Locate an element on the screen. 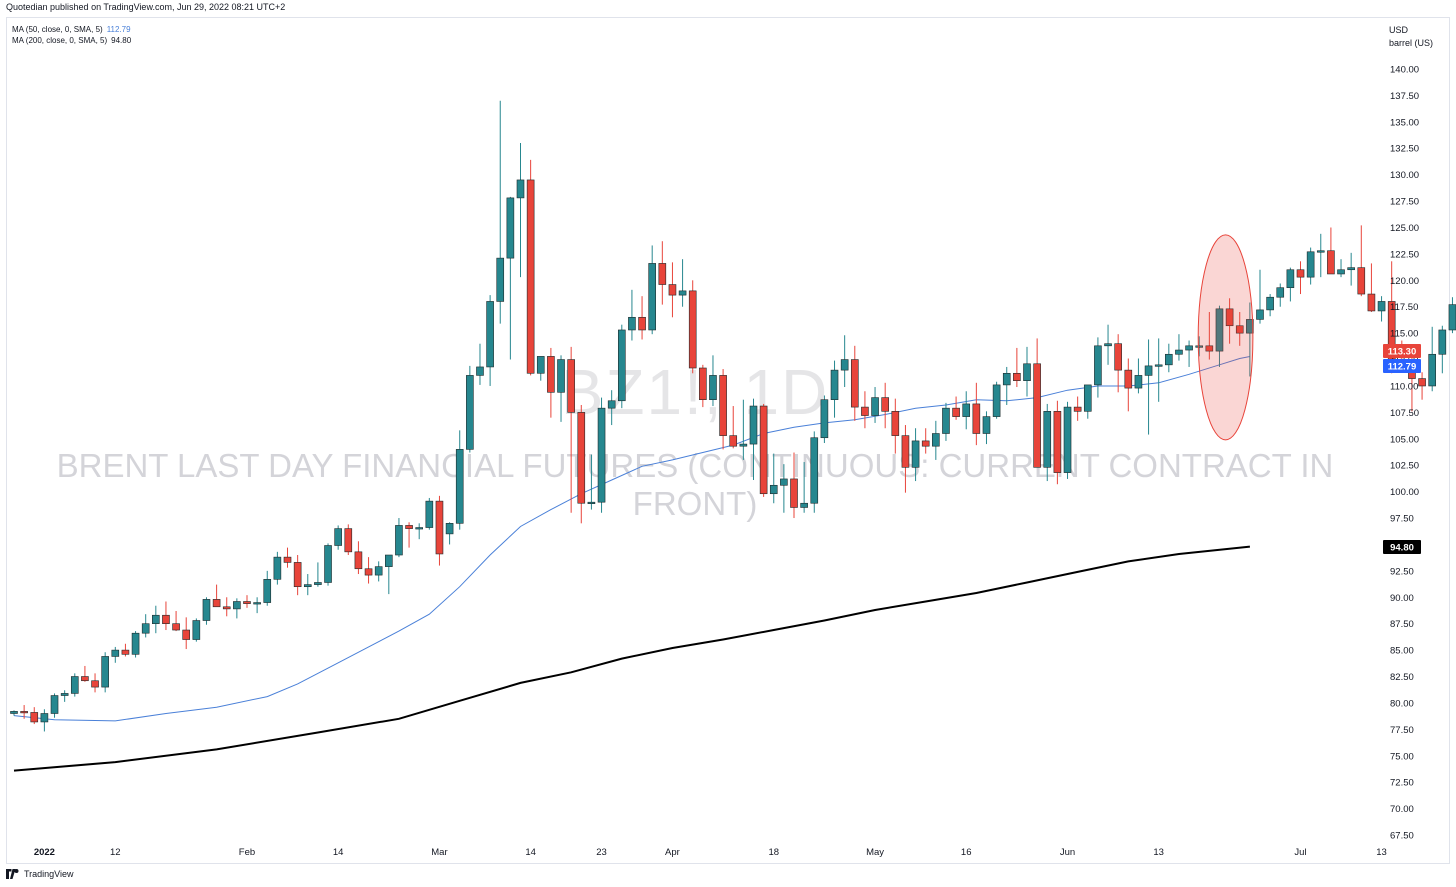 The image size is (1456, 887). x-tick-label: Jun is located at coordinates (1067, 852).